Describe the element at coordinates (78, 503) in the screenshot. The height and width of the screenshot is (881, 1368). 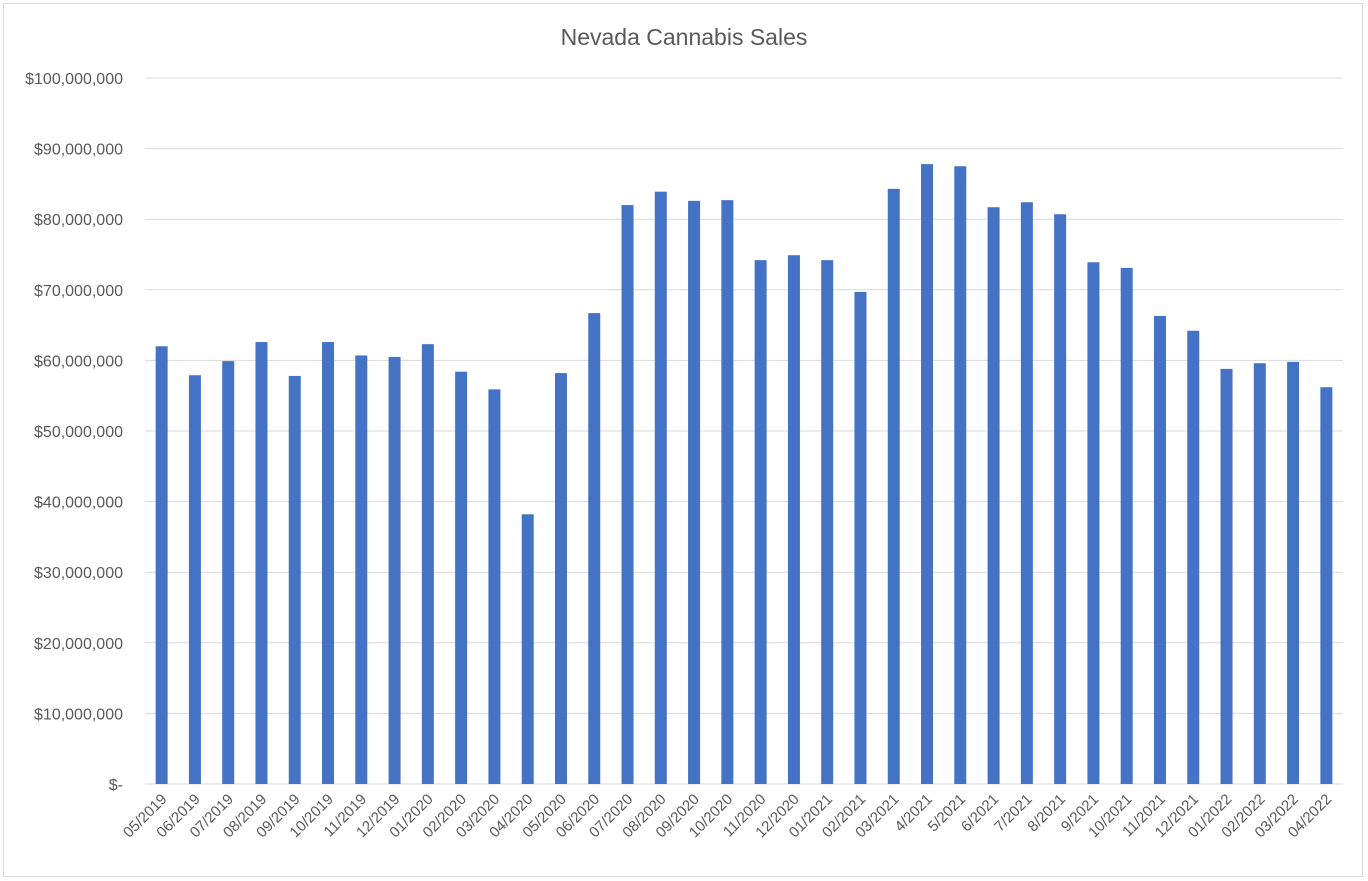
I see `y-tick-label: $40,000,000` at that location.